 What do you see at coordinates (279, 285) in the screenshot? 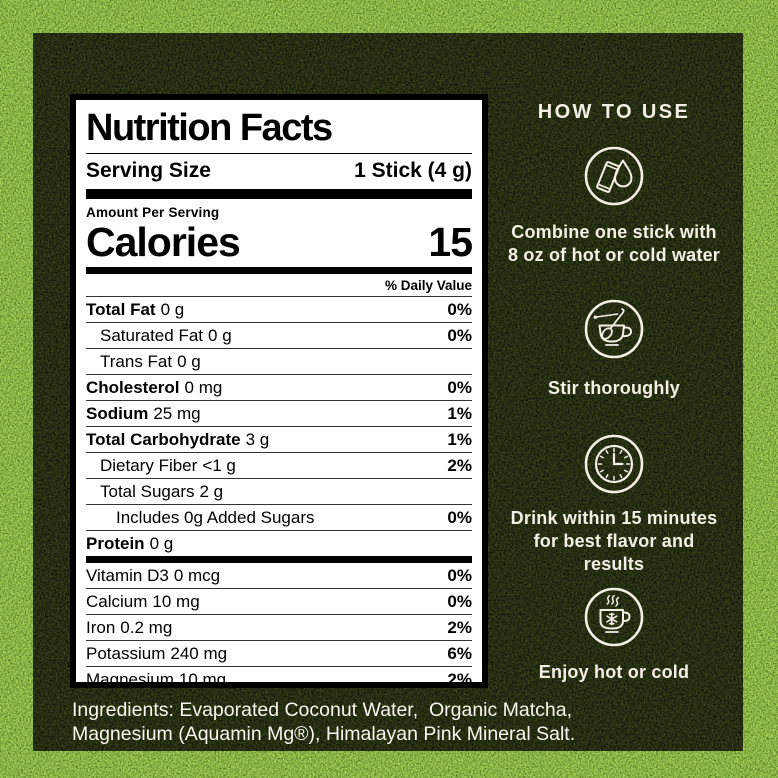
I see `daily-value-header: % Daily Value` at bounding box center [279, 285].